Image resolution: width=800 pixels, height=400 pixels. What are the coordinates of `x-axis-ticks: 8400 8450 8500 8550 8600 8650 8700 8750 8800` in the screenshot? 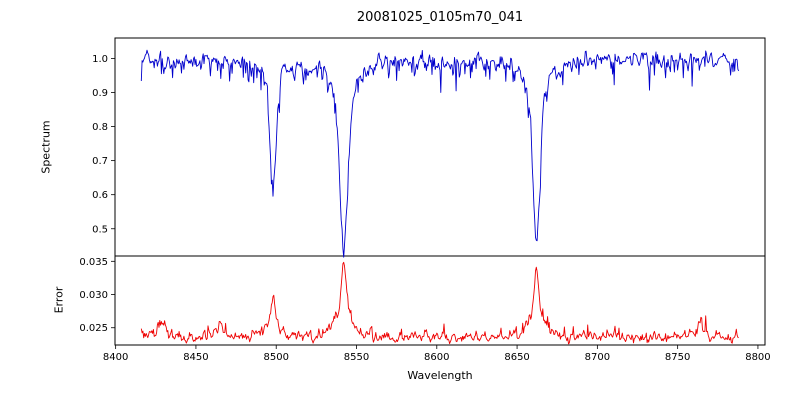 It's located at (437, 354).